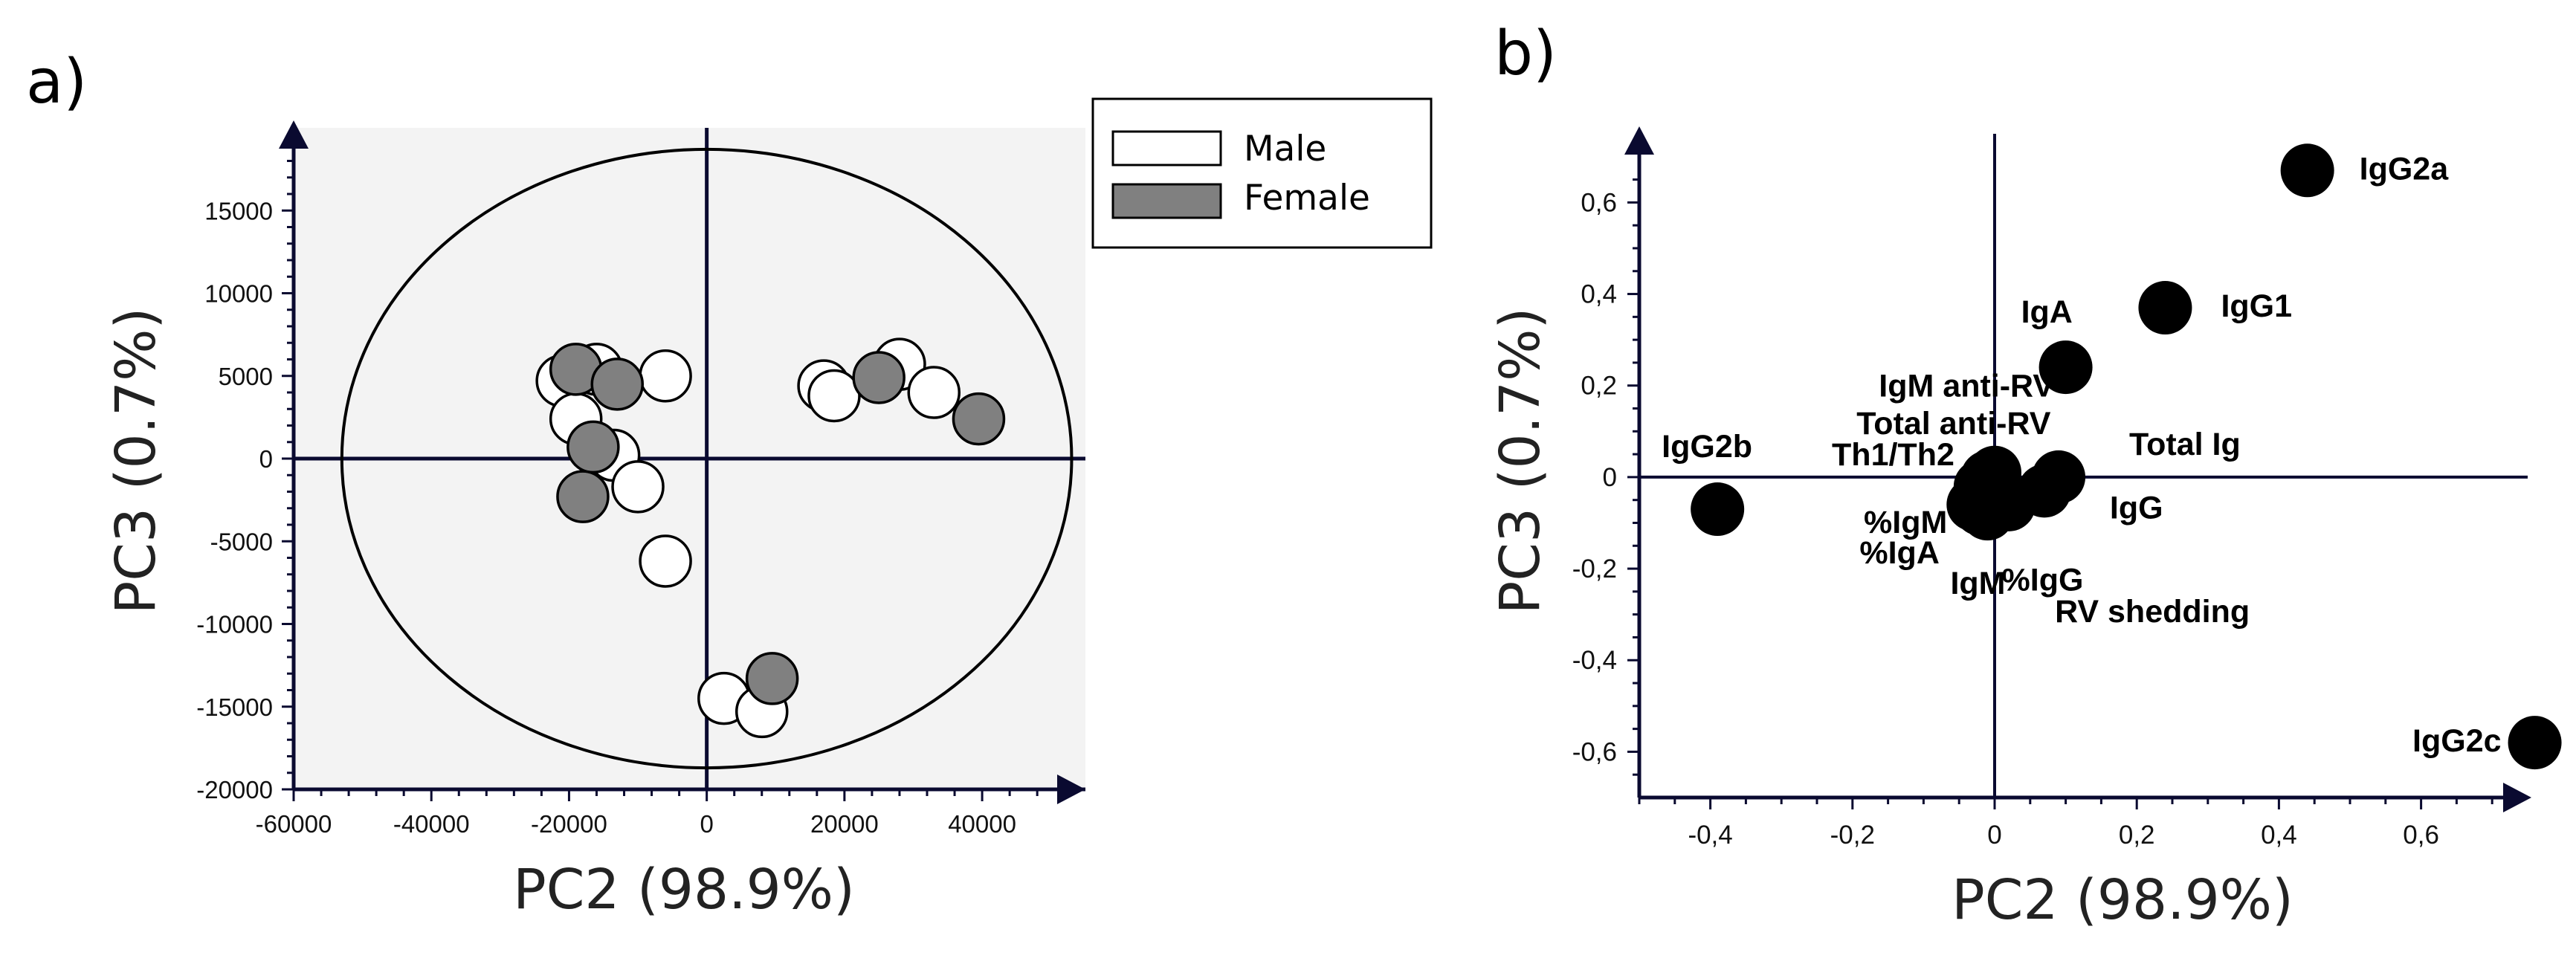 The image size is (2576, 967). I want to click on panel-b-y-tick-label: 0,6, so click(1599, 203).